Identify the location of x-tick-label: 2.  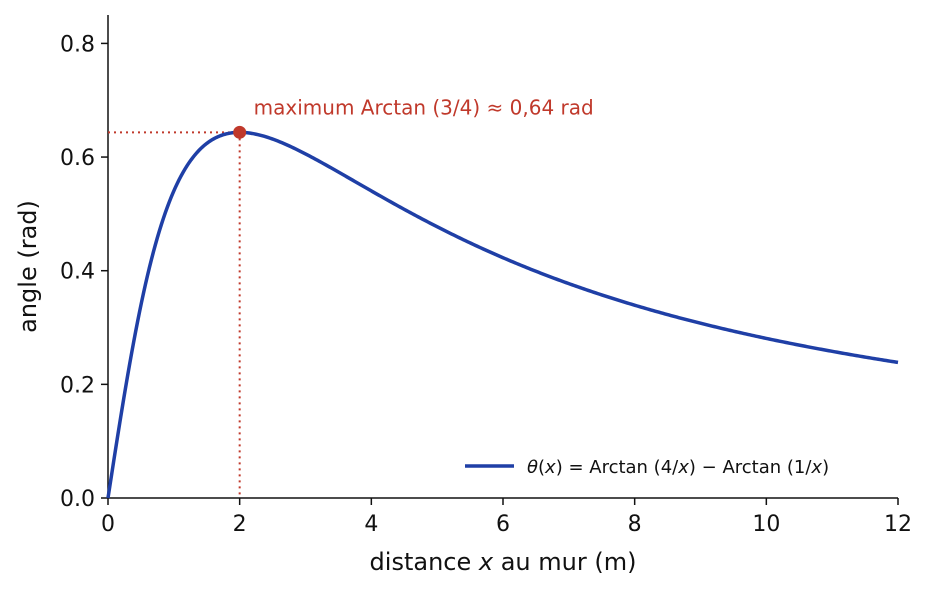
(240, 524).